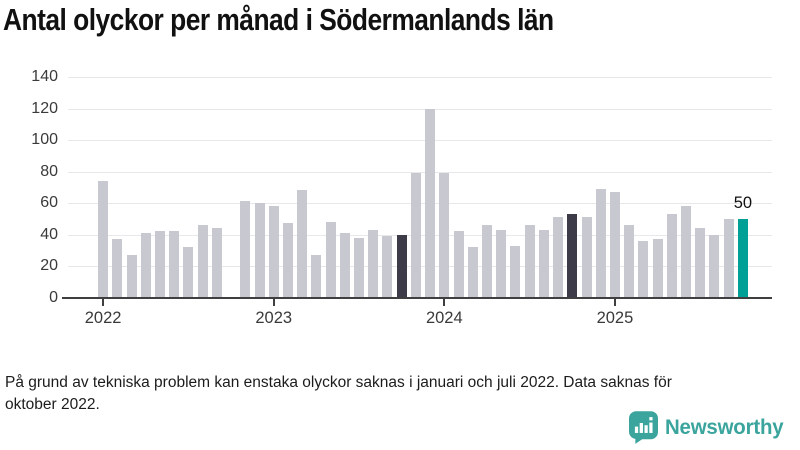 This screenshot has width=800, height=450. What do you see at coordinates (103, 317) in the screenshot?
I see `x-axis-year-label-2022: 2022` at bounding box center [103, 317].